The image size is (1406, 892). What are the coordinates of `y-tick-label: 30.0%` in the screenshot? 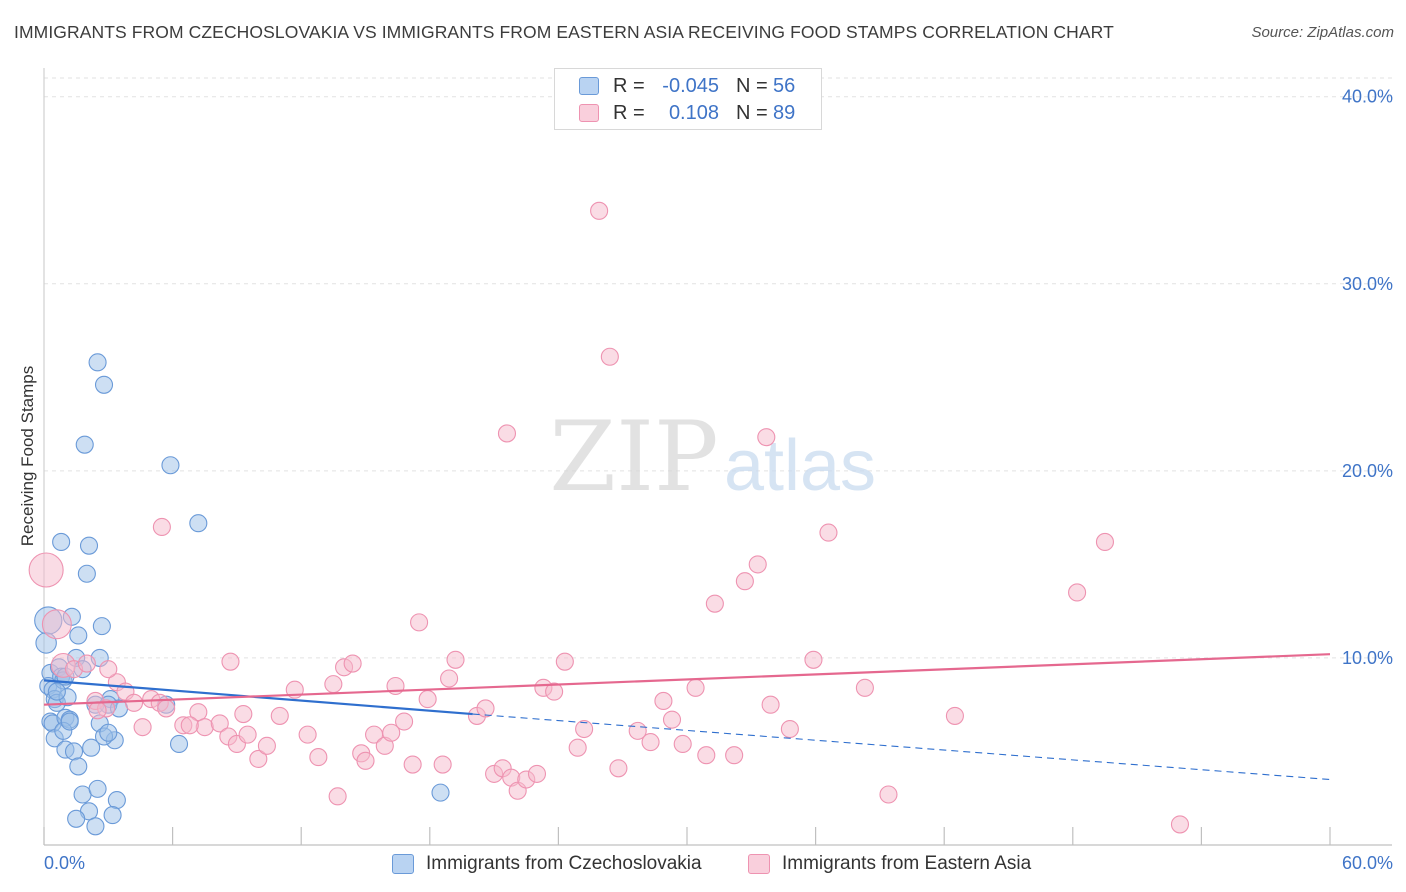 It's located at (1367, 284).